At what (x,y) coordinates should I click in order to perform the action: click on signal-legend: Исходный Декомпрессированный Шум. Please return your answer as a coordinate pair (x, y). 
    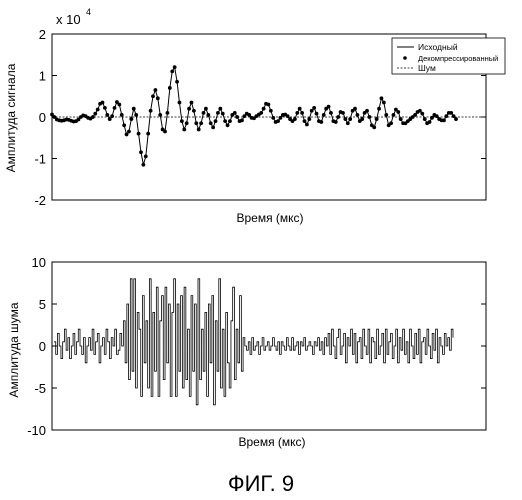
    Looking at the image, I should click on (448, 56).